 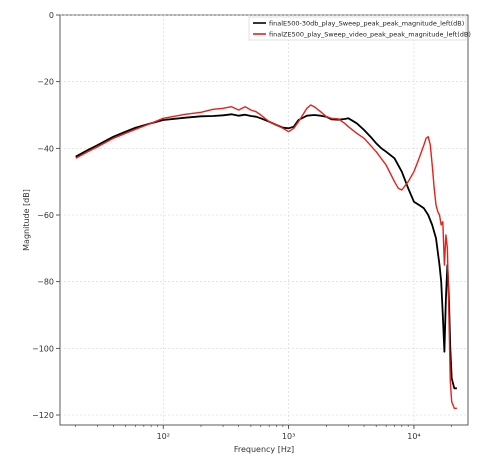 I want to click on legend-box, so click(x=357, y=28).